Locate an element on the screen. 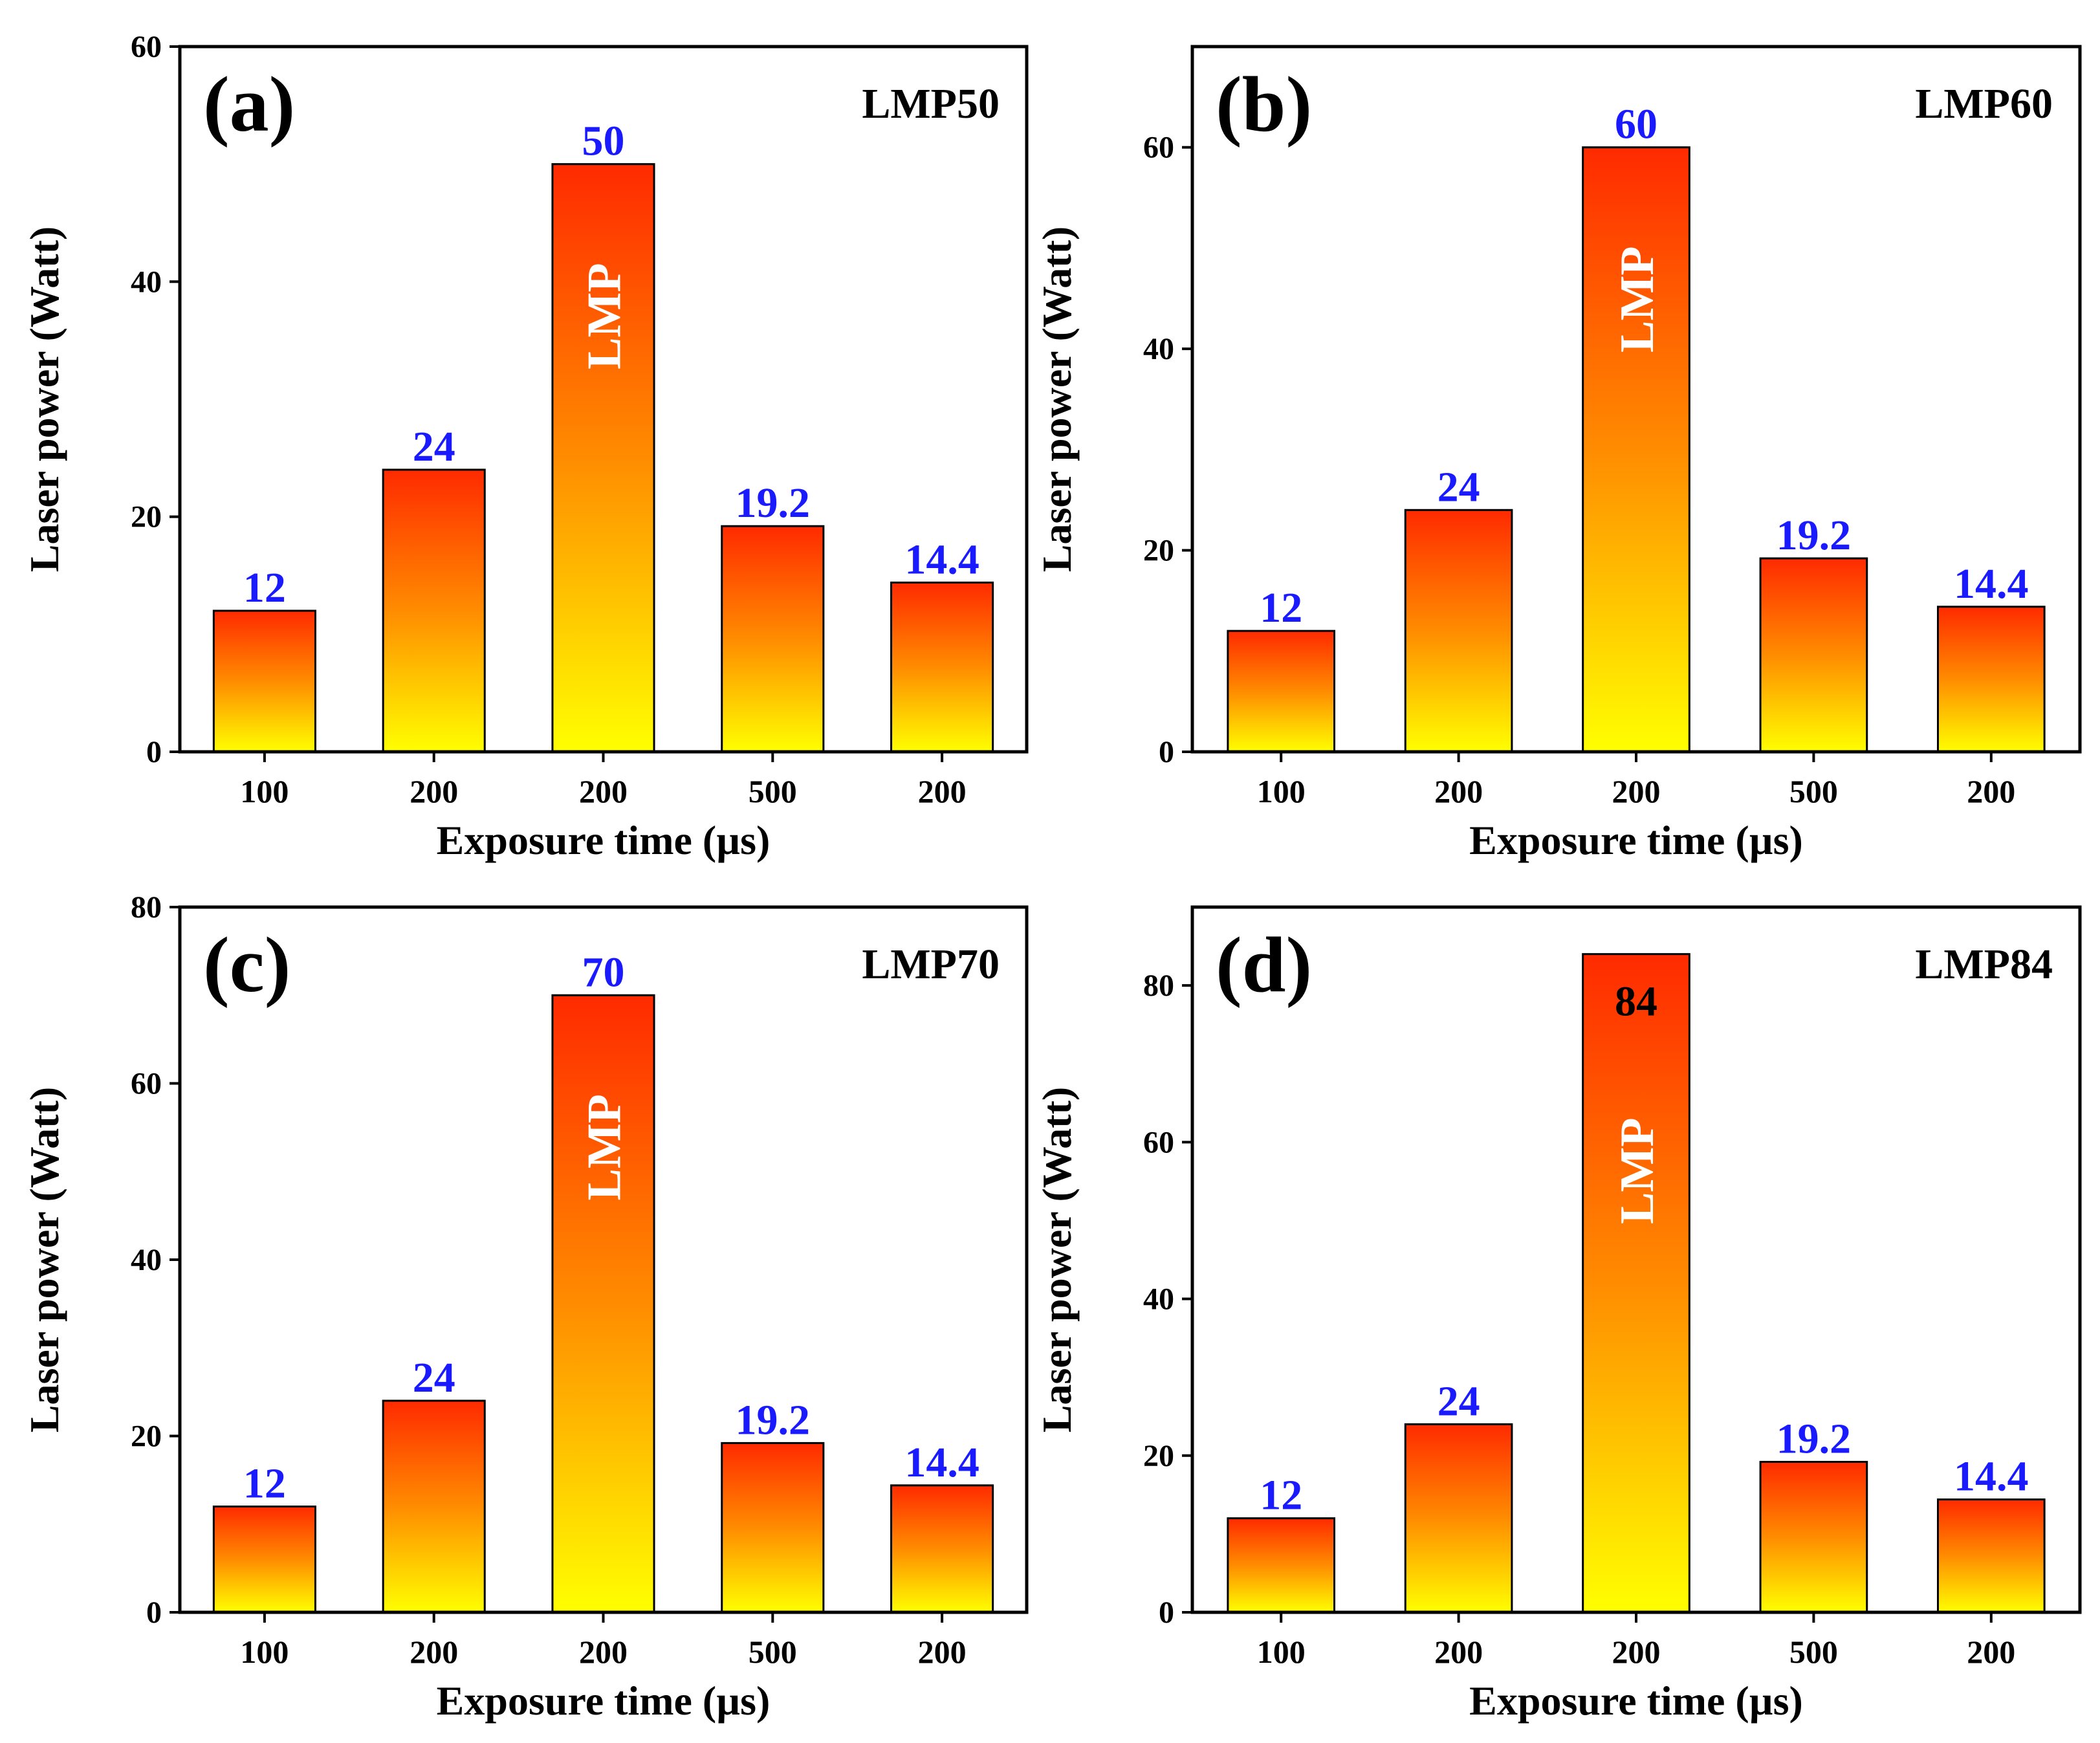 Image resolution: width=2100 pixels, height=1743 pixels. data-label-3: 60 is located at coordinates (1636, 125).